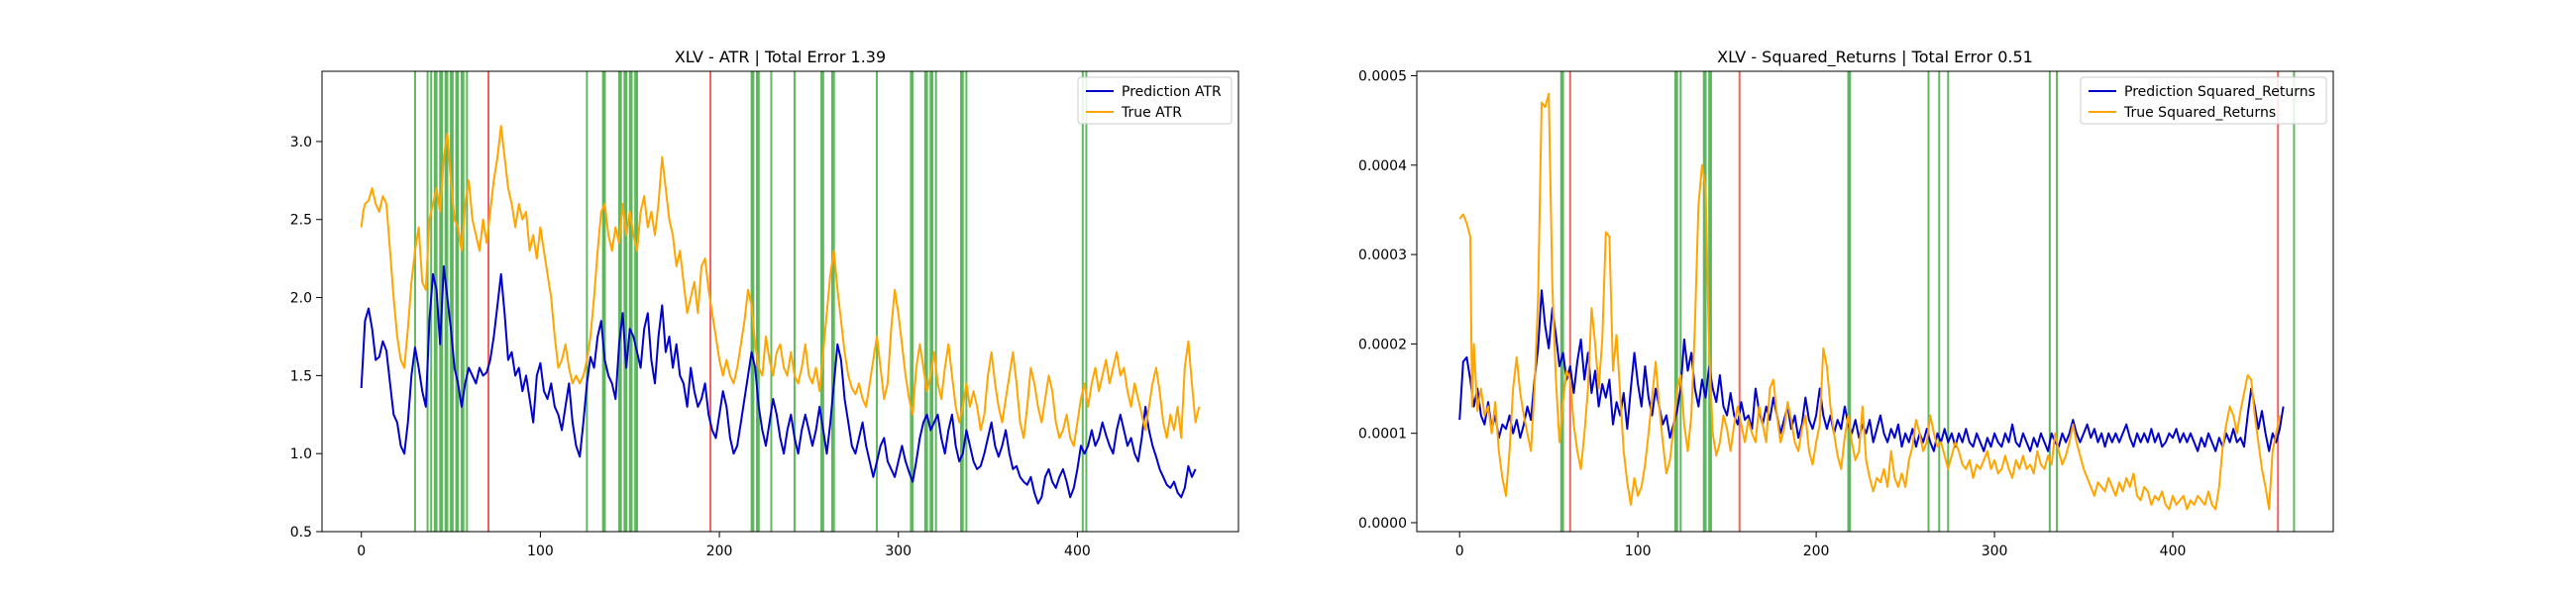 Image resolution: width=2576 pixels, height=594 pixels. Describe the element at coordinates (1382, 255) in the screenshot. I see `y-tick-label: 0.0003` at that location.